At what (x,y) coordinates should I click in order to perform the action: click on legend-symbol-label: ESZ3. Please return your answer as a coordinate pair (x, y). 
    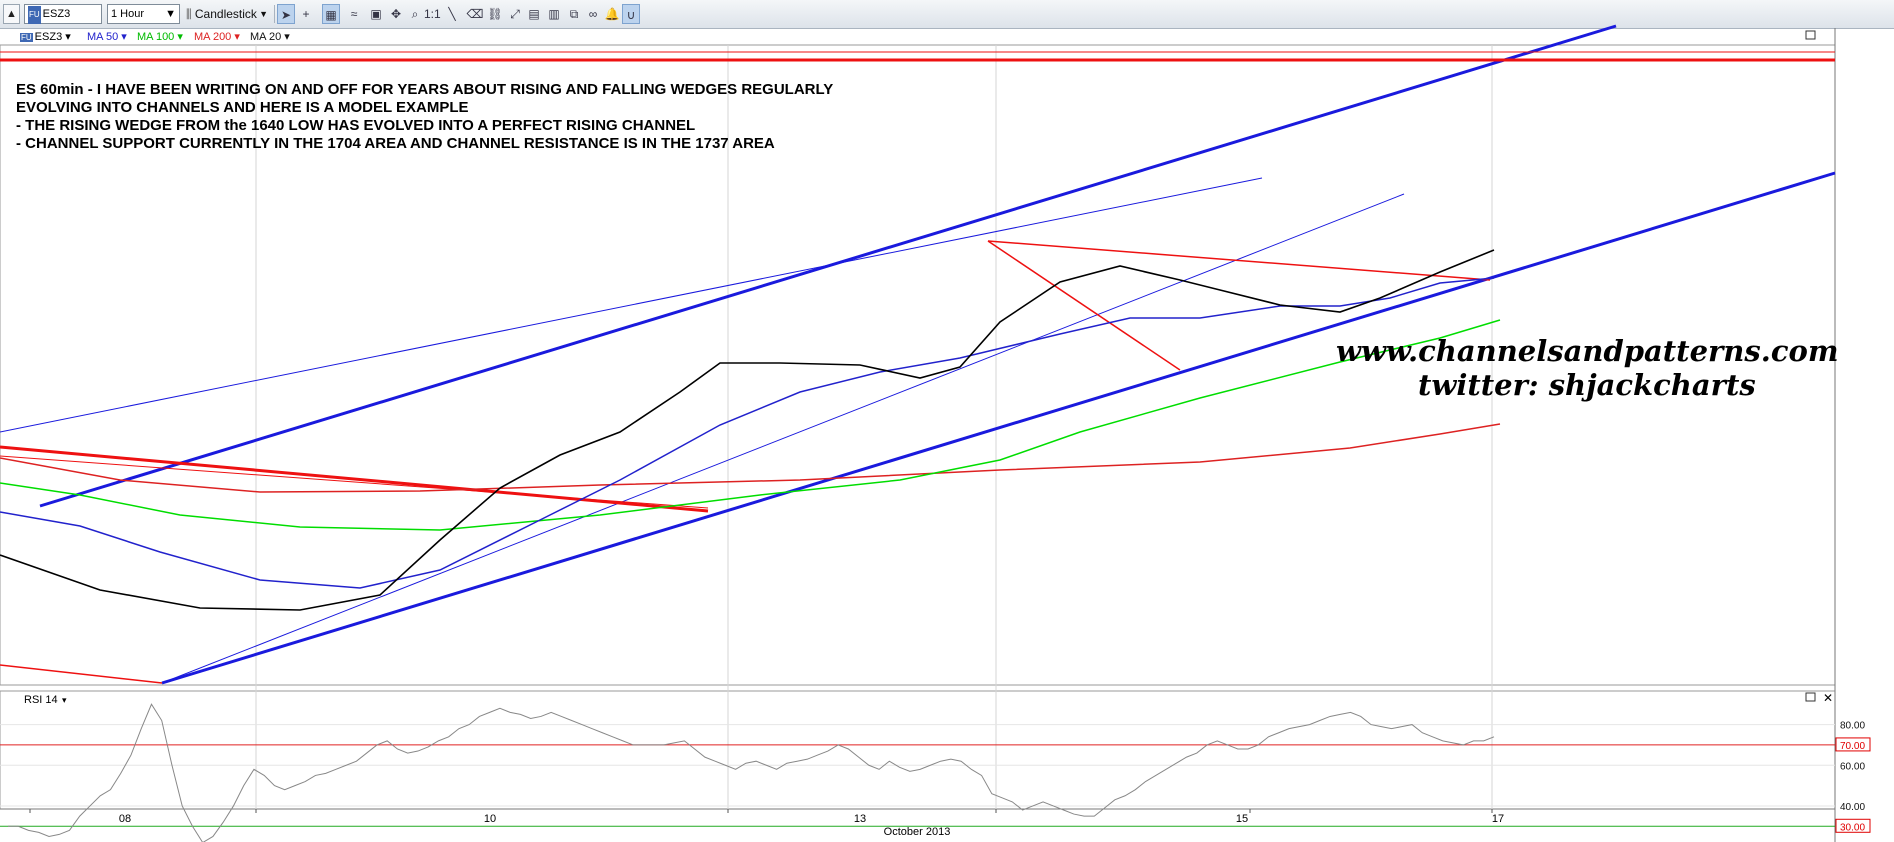
    Looking at the image, I should click on (48, 37).